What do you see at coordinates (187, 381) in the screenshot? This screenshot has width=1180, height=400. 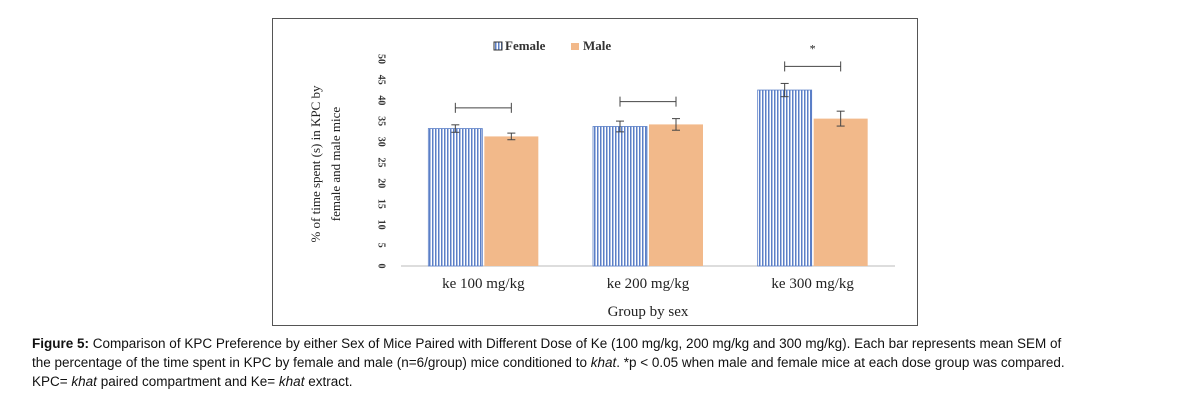 I see `caption-line3-b: paired compartment and Ke=` at bounding box center [187, 381].